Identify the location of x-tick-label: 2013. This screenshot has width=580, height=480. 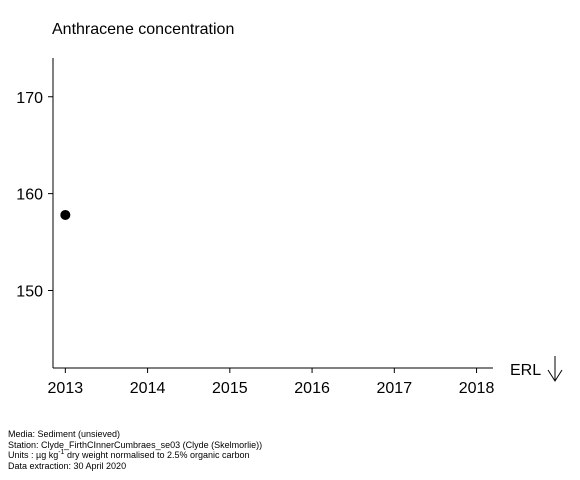
(66, 388).